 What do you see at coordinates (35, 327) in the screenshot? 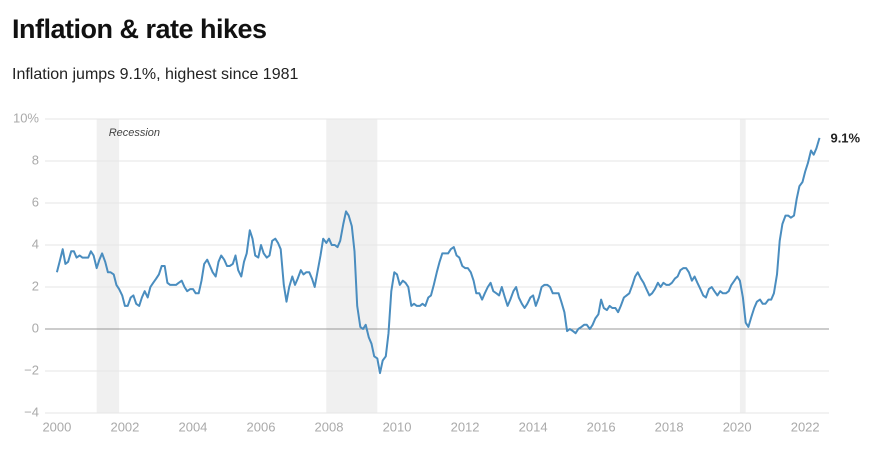
I see `y-tick-label: 0` at bounding box center [35, 327].